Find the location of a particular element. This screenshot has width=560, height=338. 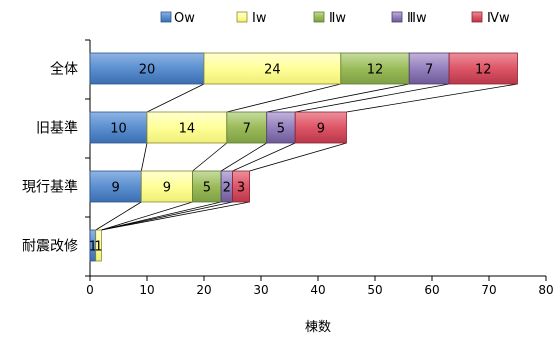

x-tick-label: 30 is located at coordinates (260, 290).